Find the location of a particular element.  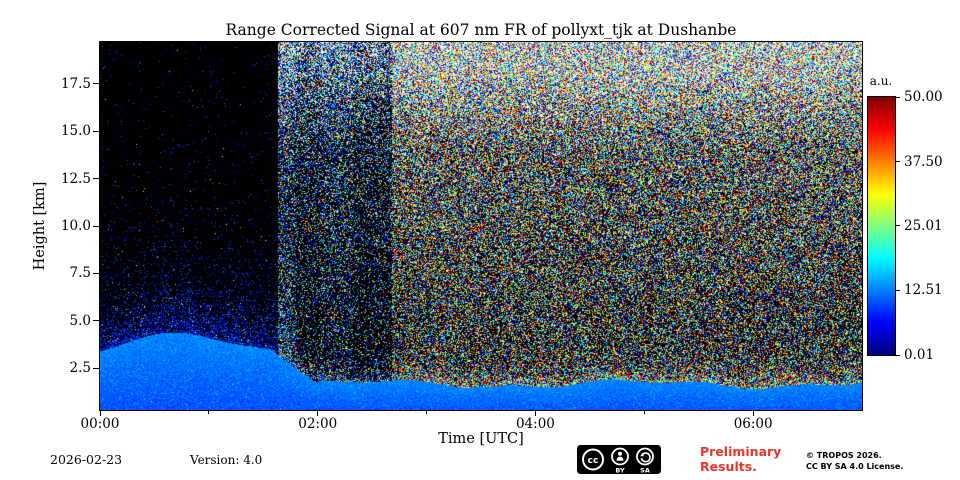

colorbar-tick-label: 37.50 is located at coordinates (923, 161).